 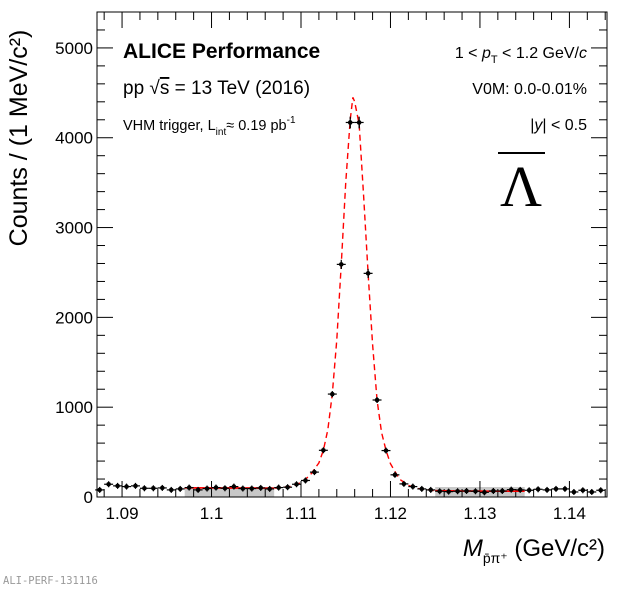 What do you see at coordinates (88, 497) in the screenshot?
I see `y-tick-label: 0` at bounding box center [88, 497].